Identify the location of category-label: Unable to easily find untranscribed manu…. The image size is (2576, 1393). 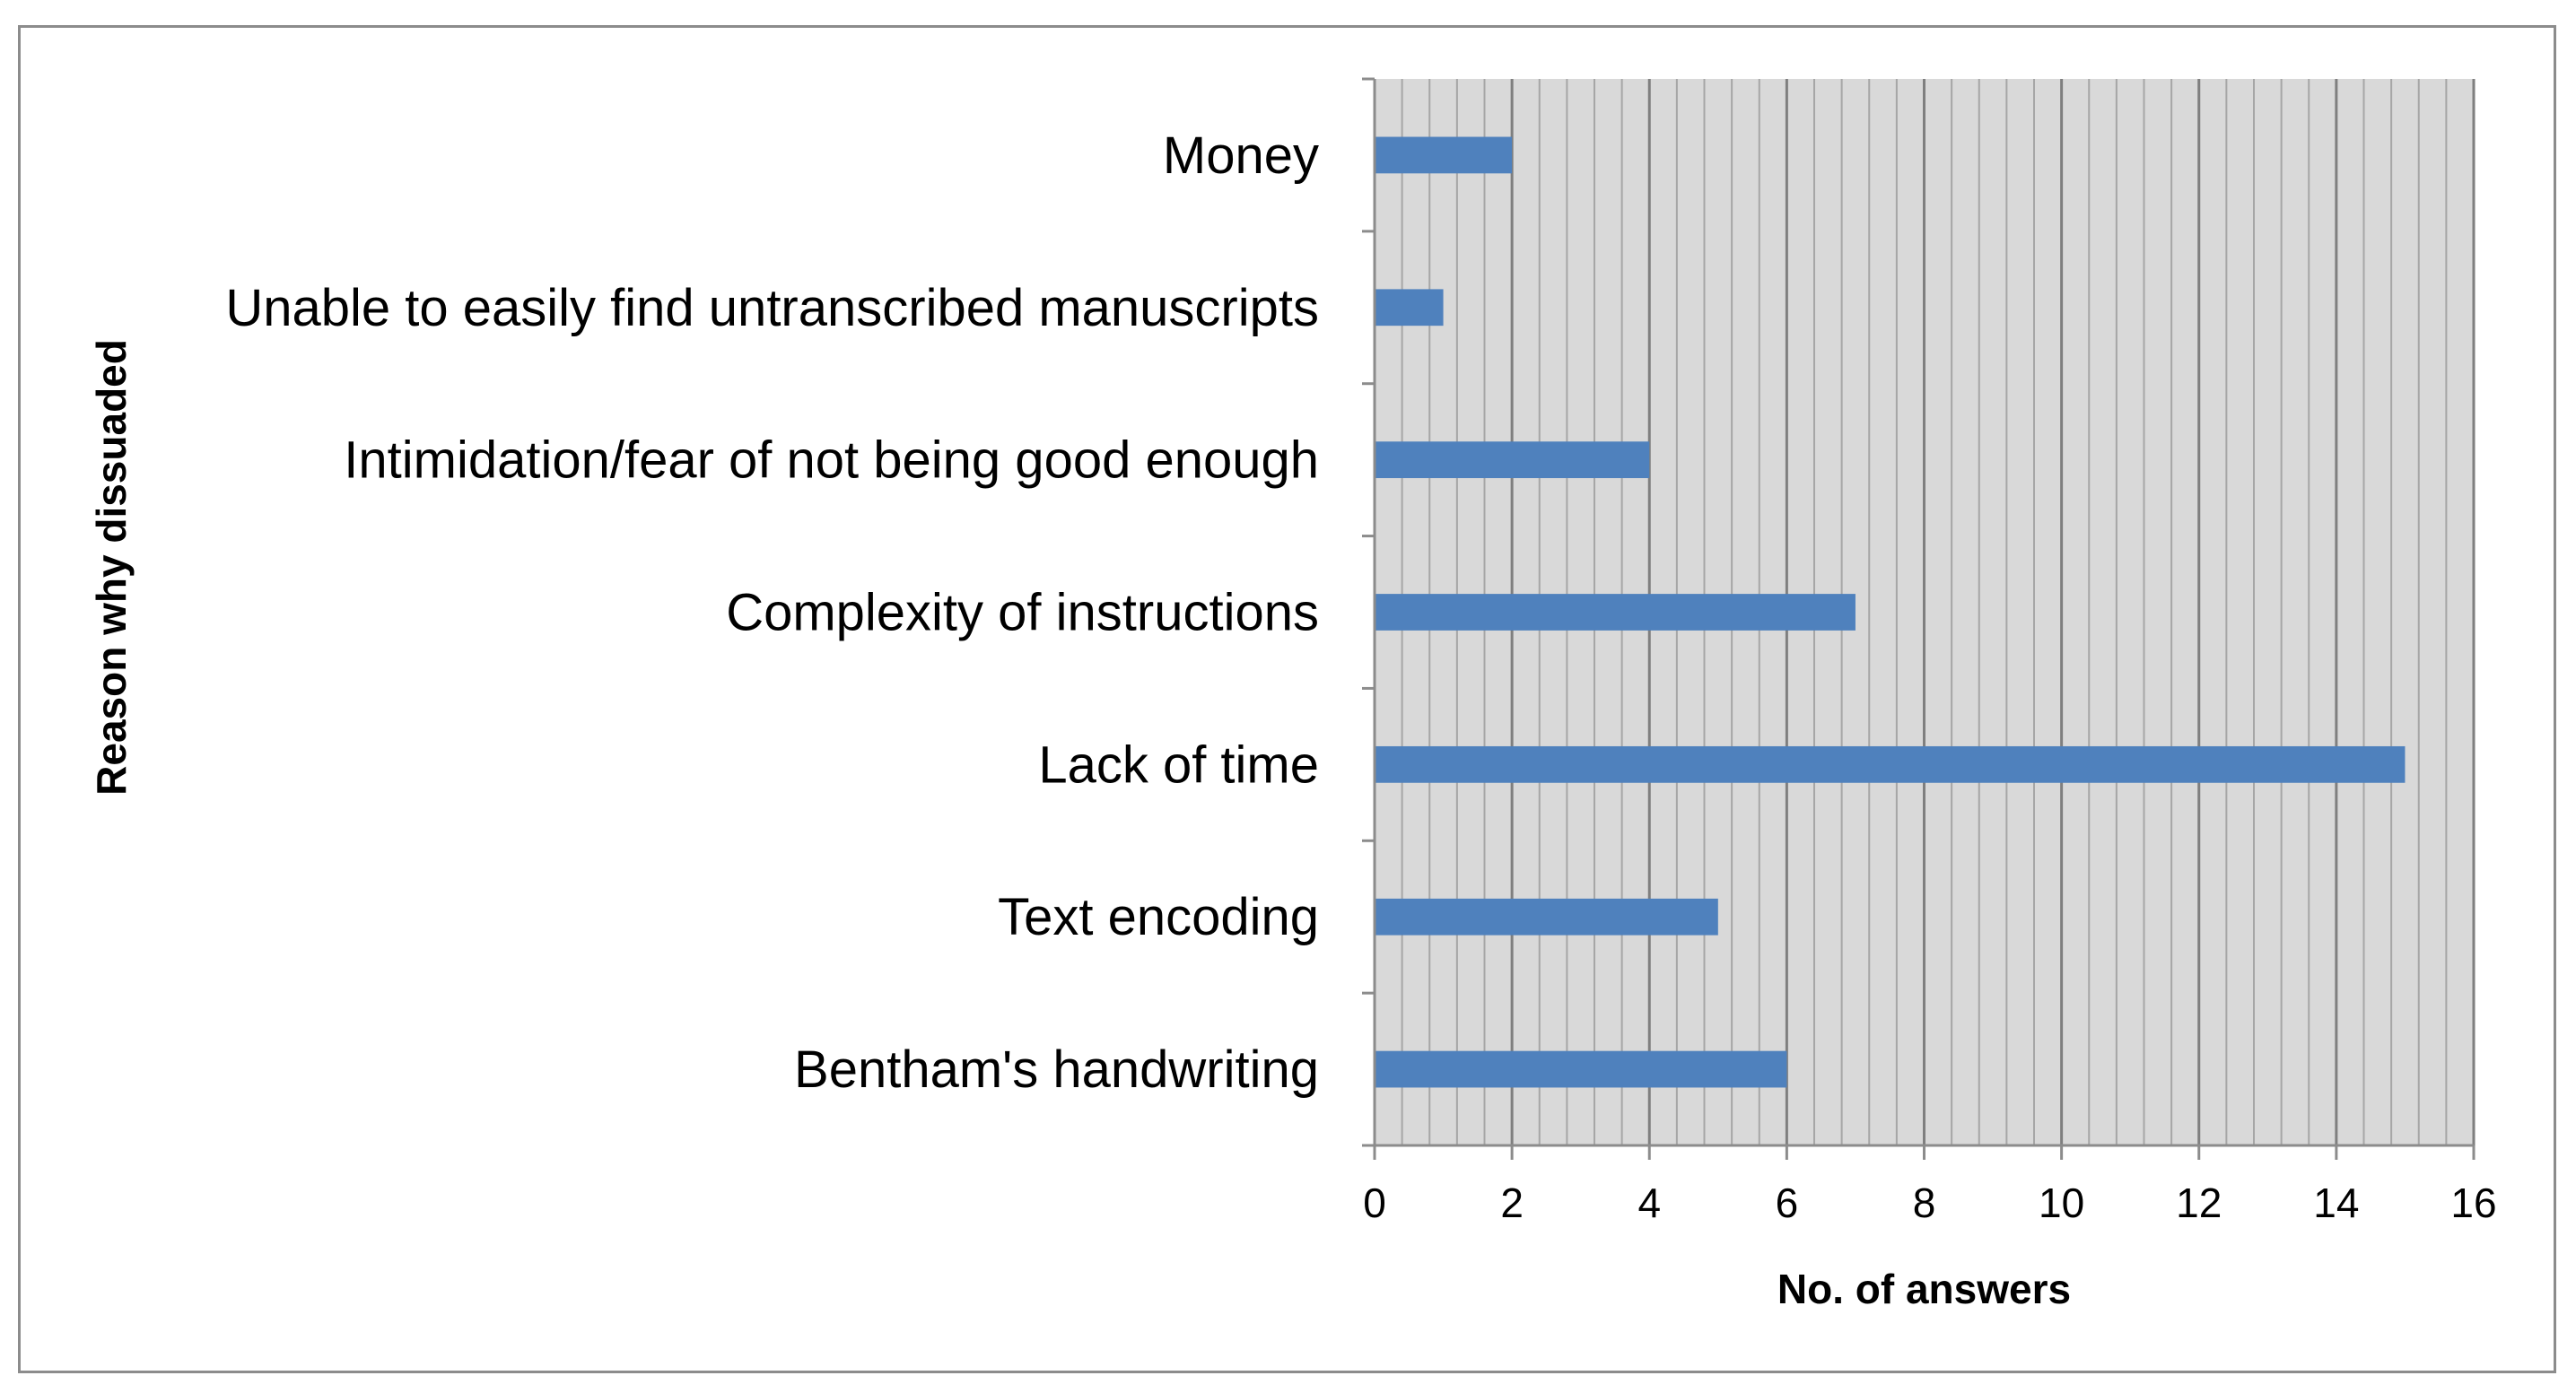
(772, 308).